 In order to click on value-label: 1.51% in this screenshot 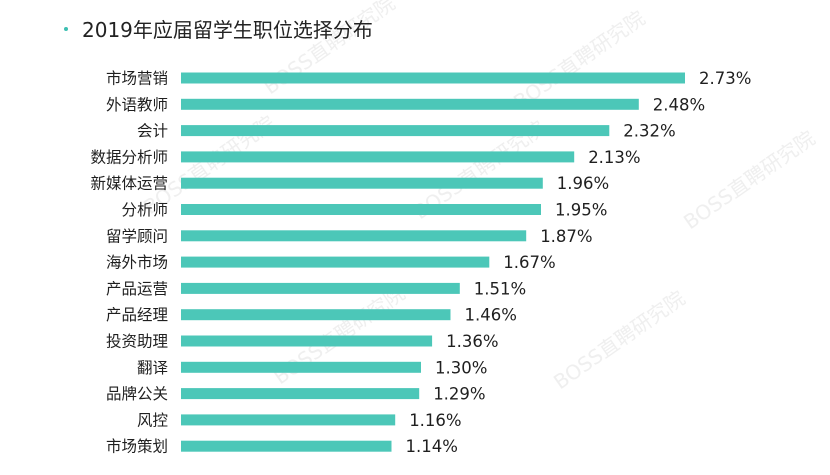, I will do `click(500, 288)`.